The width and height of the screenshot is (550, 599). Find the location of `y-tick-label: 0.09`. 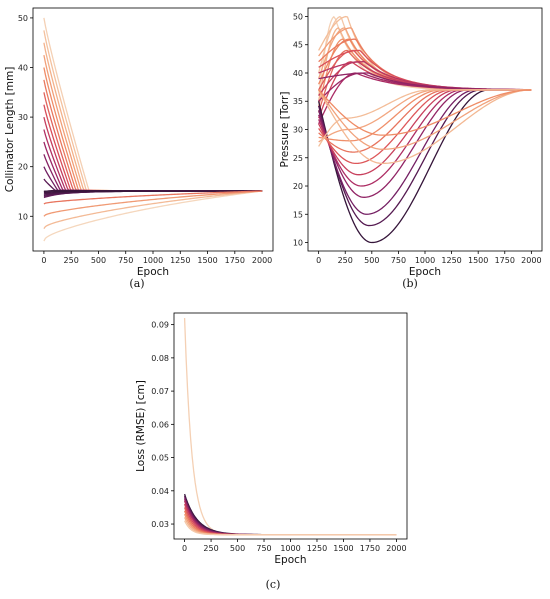

y-tick-label: 0.09 is located at coordinates (160, 325).